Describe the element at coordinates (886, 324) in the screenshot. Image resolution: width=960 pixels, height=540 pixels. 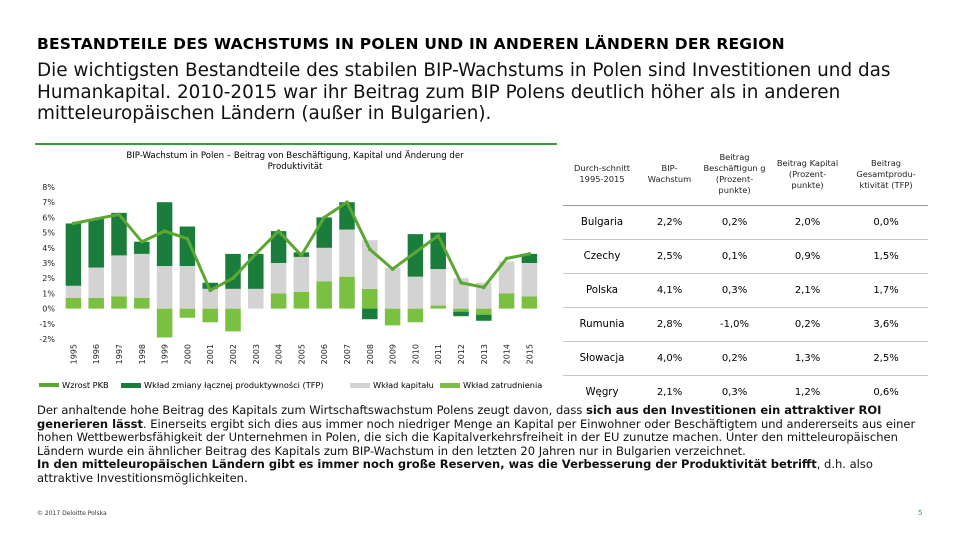
I see `tfp-cell: 3,6%` at that location.